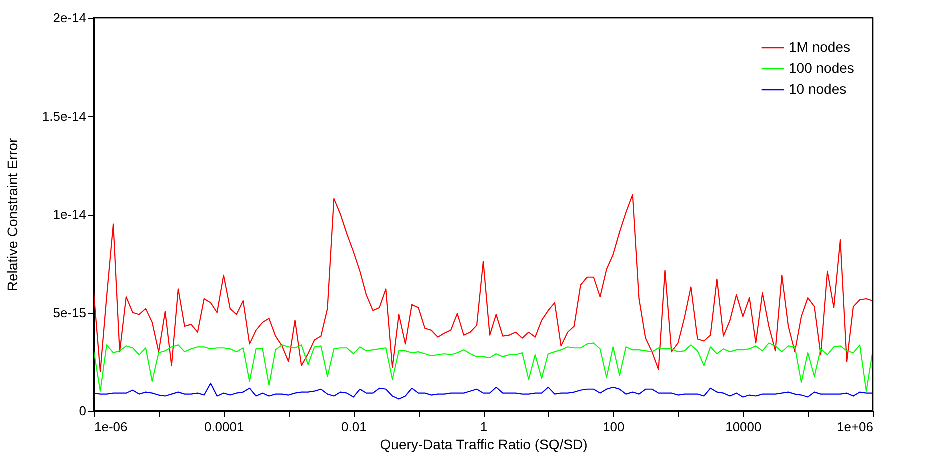 This screenshot has height=468, width=949. I want to click on legend-label: 1M nodes, so click(819, 47).